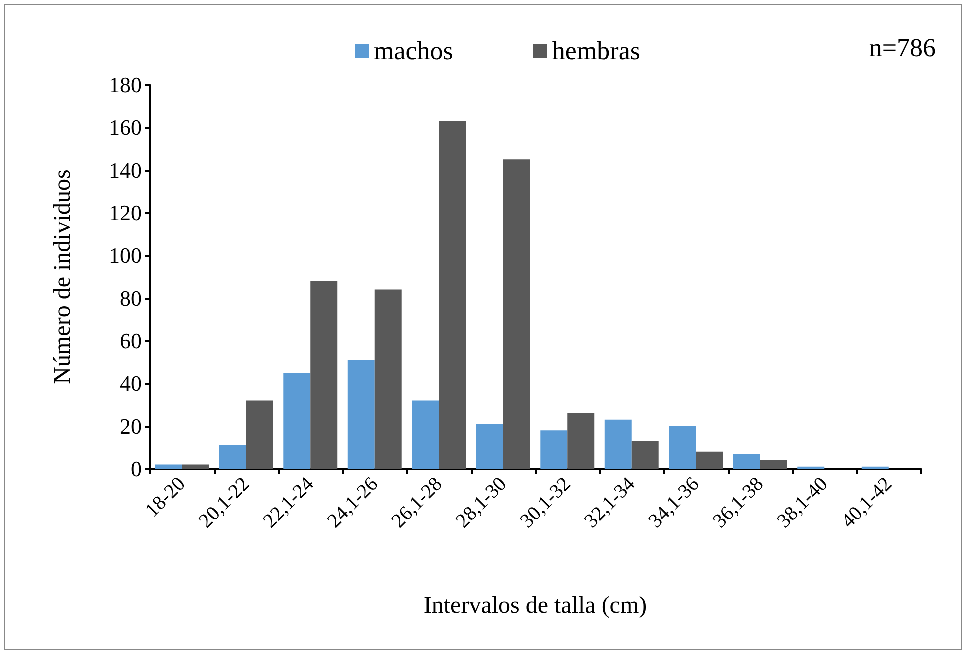 Image resolution: width=968 pixels, height=656 pixels. What do you see at coordinates (596, 51) in the screenshot?
I see `legend-label: hembras` at bounding box center [596, 51].